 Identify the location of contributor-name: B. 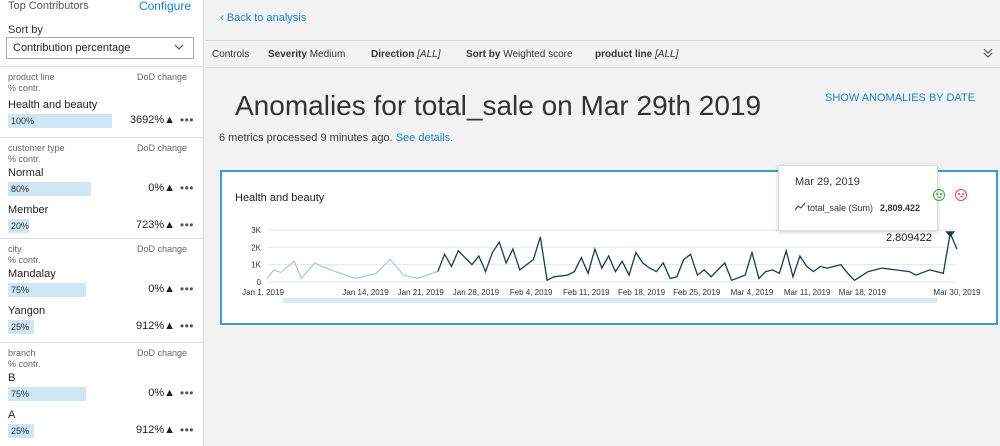
(12, 378).